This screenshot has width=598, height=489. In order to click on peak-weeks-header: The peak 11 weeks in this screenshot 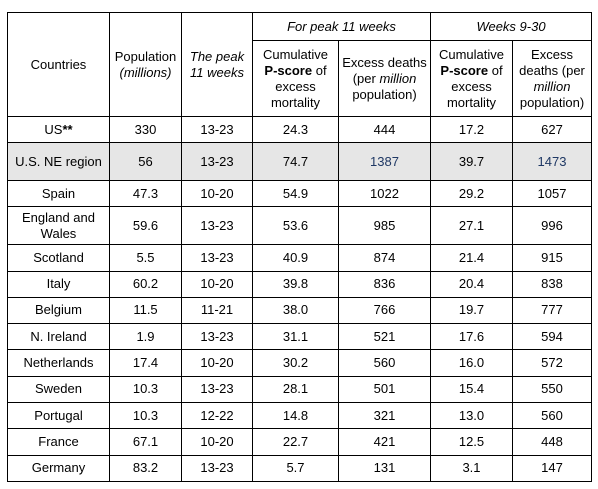, I will do `click(217, 64)`.